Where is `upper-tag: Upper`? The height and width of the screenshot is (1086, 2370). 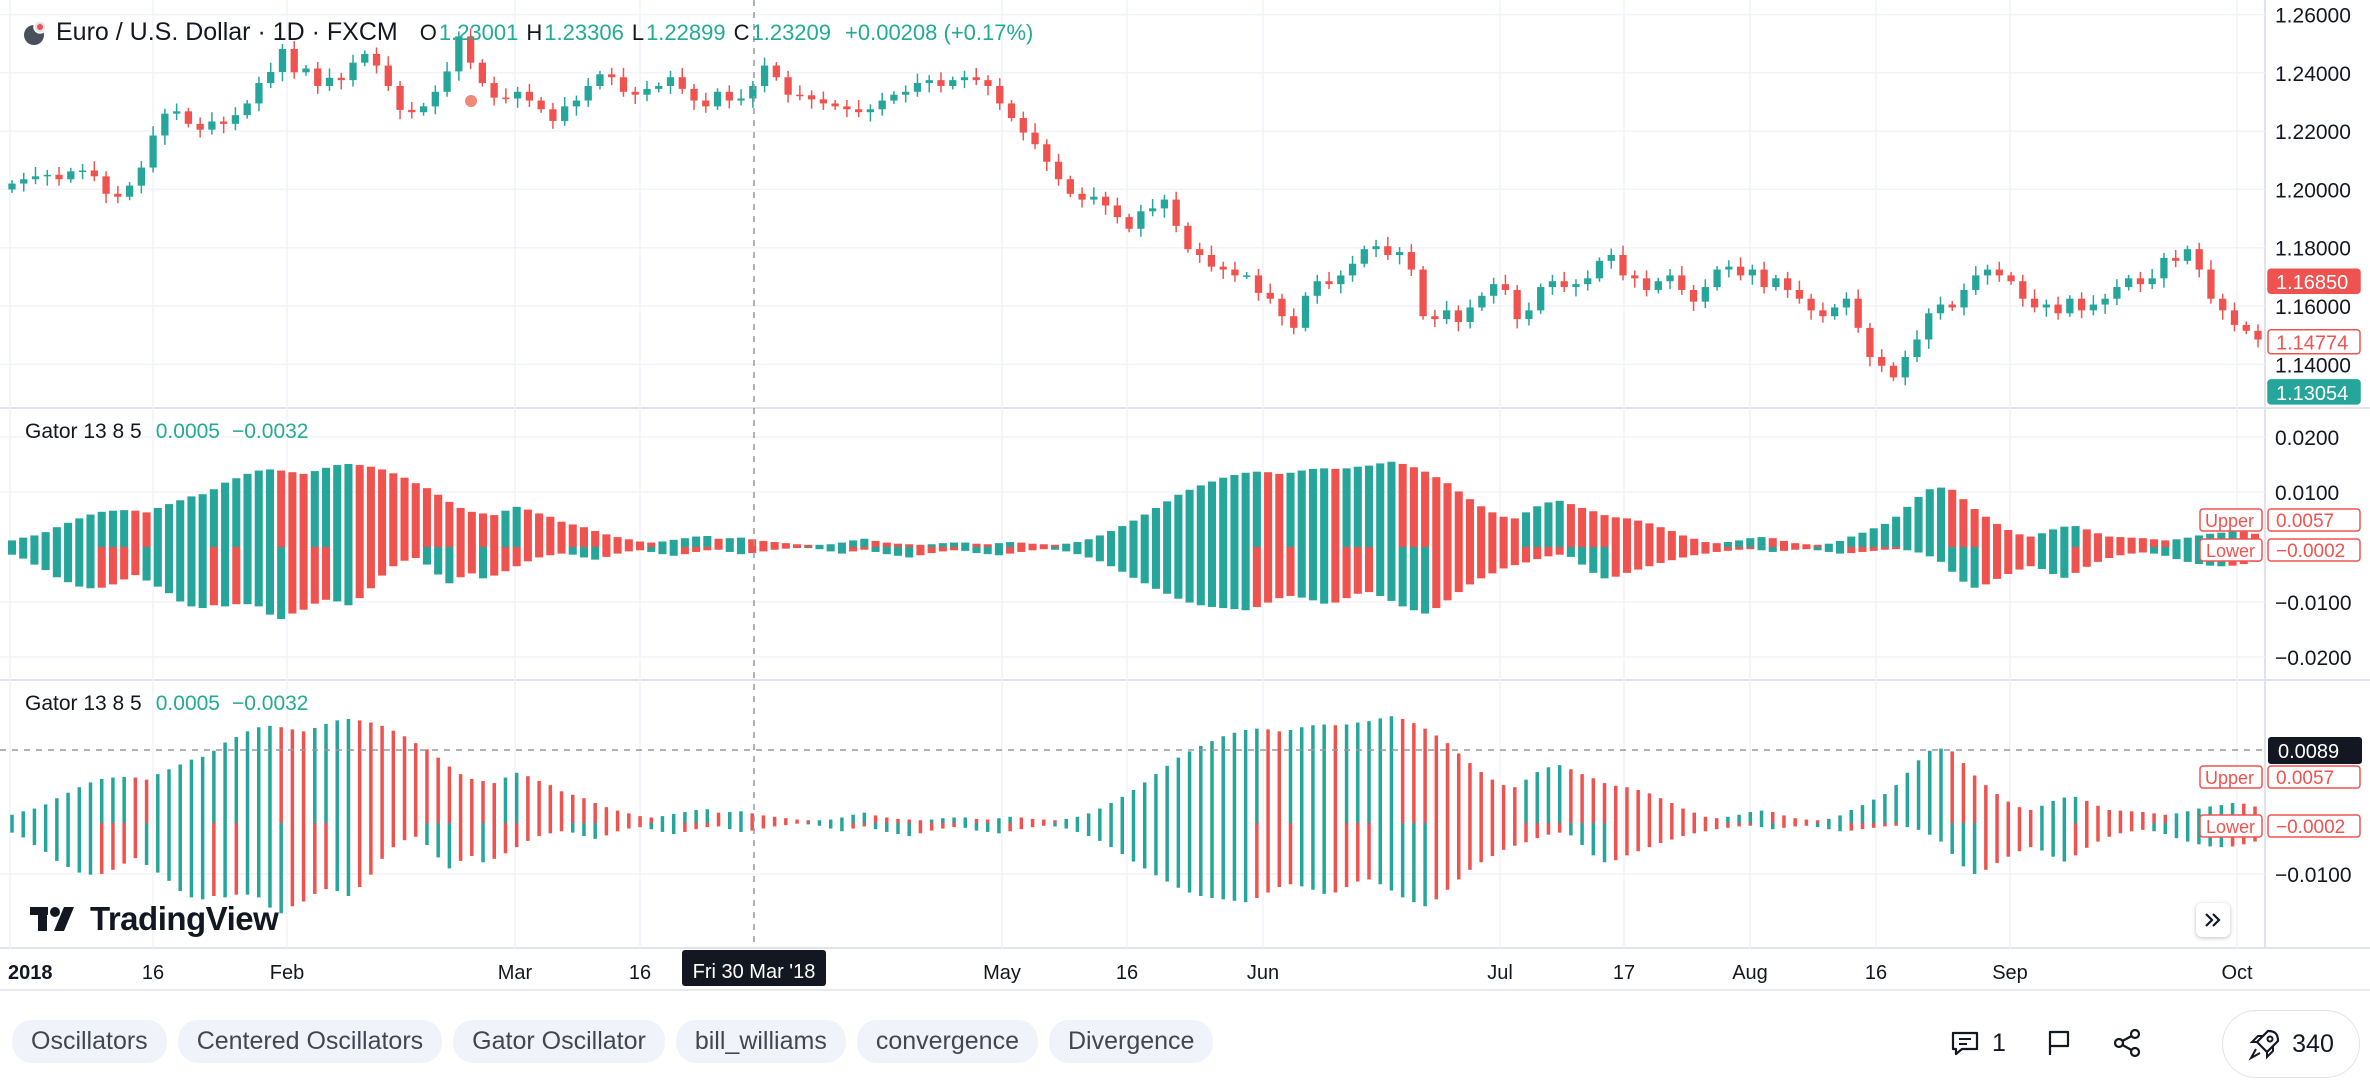
upper-tag: Upper is located at coordinates (2229, 778).